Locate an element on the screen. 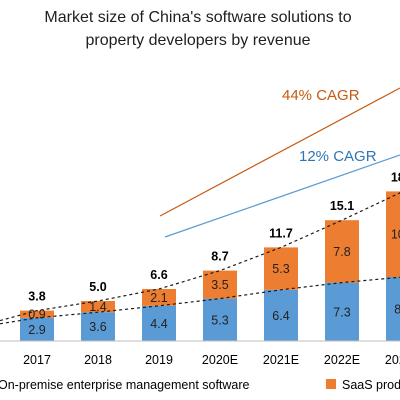 The image size is (400, 400). label-onpremise-2020E: 5.3 is located at coordinates (219, 320).